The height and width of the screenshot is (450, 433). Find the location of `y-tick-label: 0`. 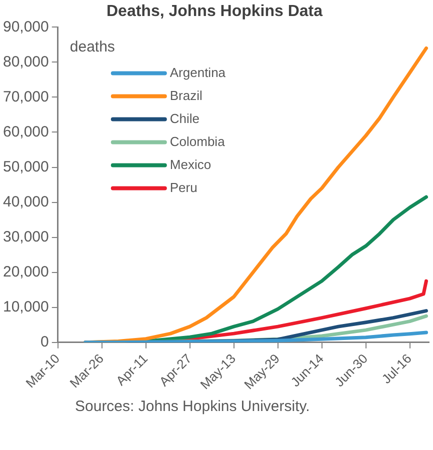

y-tick-label: 0 is located at coordinates (44, 341).